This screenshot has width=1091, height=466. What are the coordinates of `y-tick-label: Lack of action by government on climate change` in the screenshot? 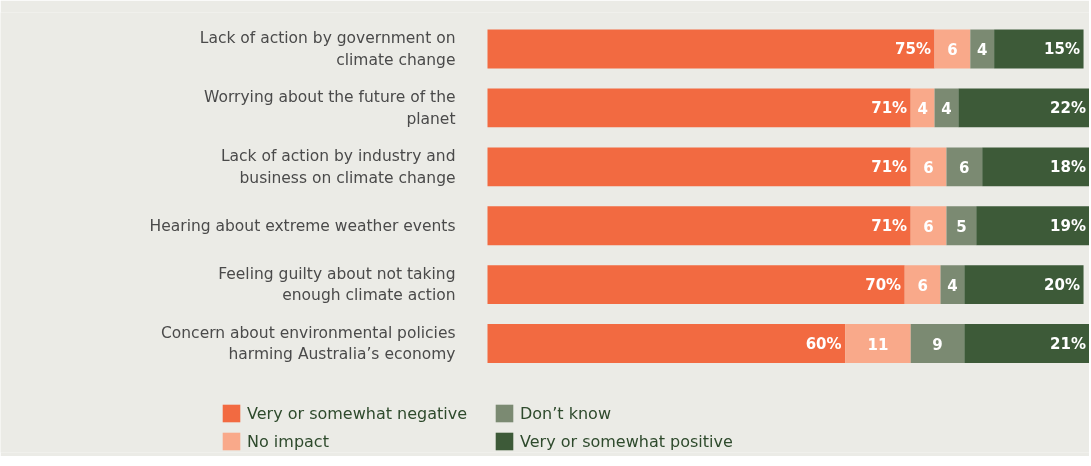 It's located at (327, 49).